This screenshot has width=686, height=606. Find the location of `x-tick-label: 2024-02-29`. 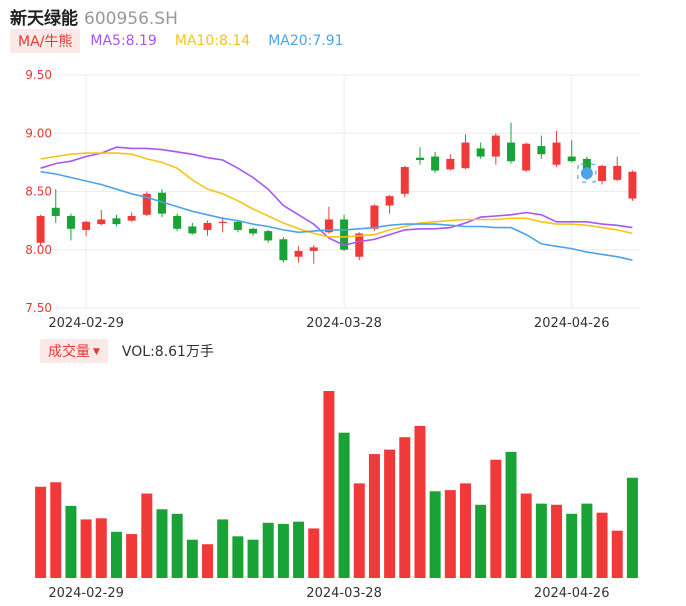

x-tick-label: 2024-02-29 is located at coordinates (86, 323).